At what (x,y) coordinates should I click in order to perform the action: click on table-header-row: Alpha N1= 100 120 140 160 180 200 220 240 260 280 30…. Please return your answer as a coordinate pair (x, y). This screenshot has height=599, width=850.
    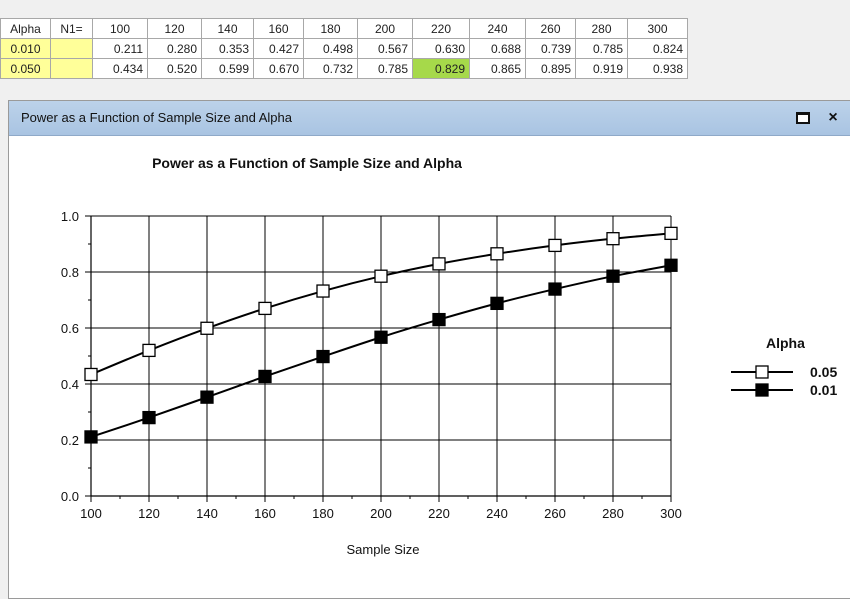
    Looking at the image, I should click on (344, 28).